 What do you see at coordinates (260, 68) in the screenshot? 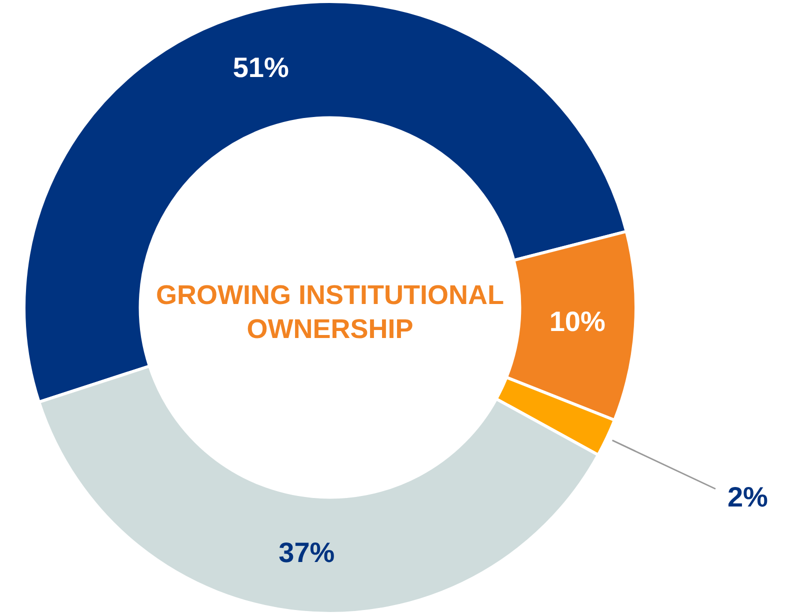
I see `data-label: 51%` at bounding box center [260, 68].